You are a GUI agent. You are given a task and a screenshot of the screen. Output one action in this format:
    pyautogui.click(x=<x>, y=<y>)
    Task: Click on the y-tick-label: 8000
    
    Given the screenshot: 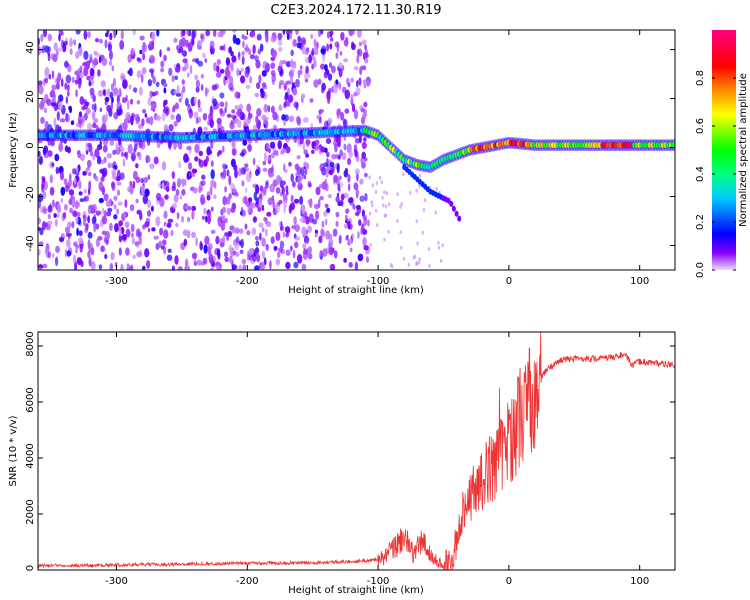 What is the action you would take?
    pyautogui.click(x=30, y=343)
    